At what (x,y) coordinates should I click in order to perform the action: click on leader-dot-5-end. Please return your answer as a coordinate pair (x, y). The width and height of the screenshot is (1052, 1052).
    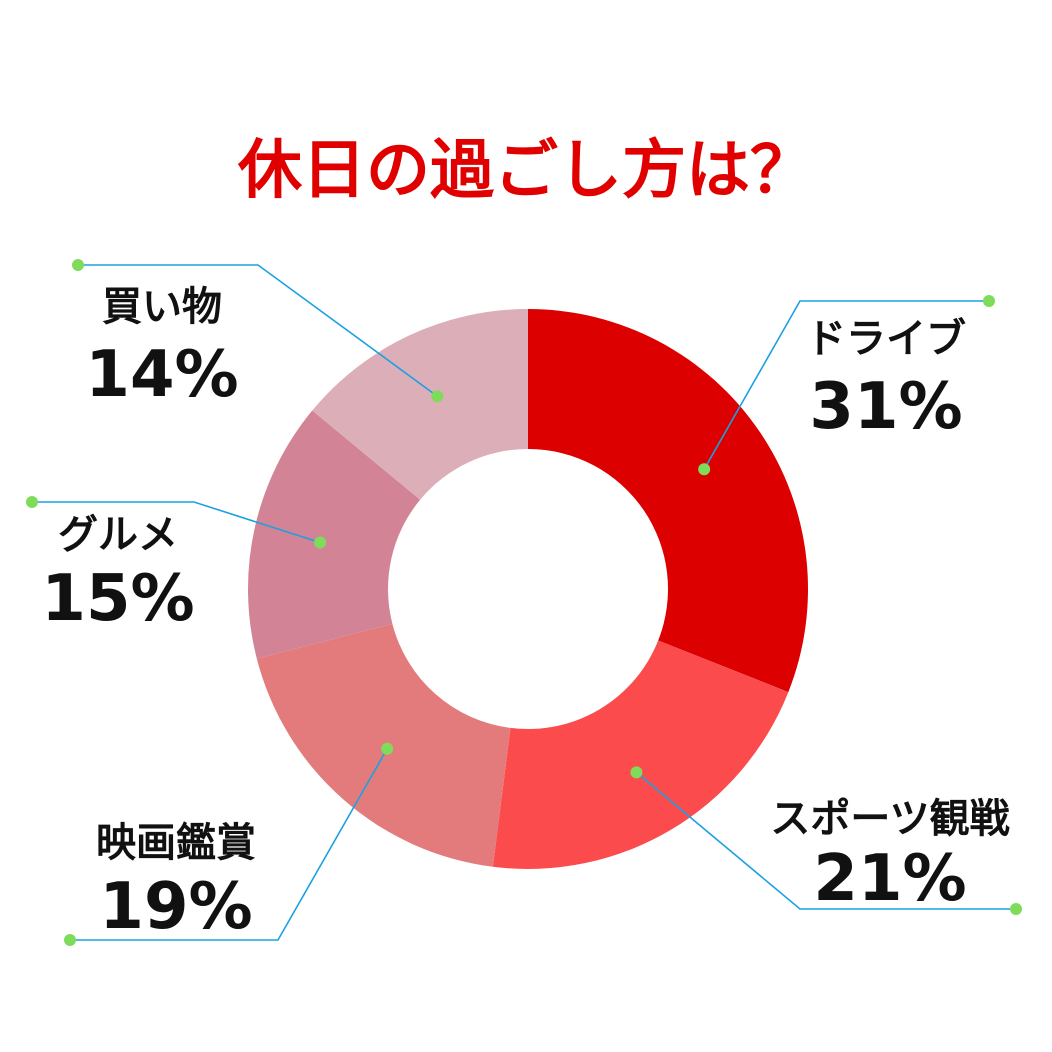
    Looking at the image, I should click on (78, 265).